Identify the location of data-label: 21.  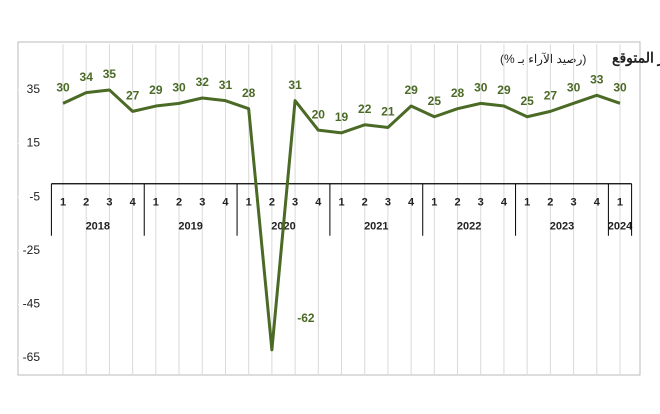
(388, 112).